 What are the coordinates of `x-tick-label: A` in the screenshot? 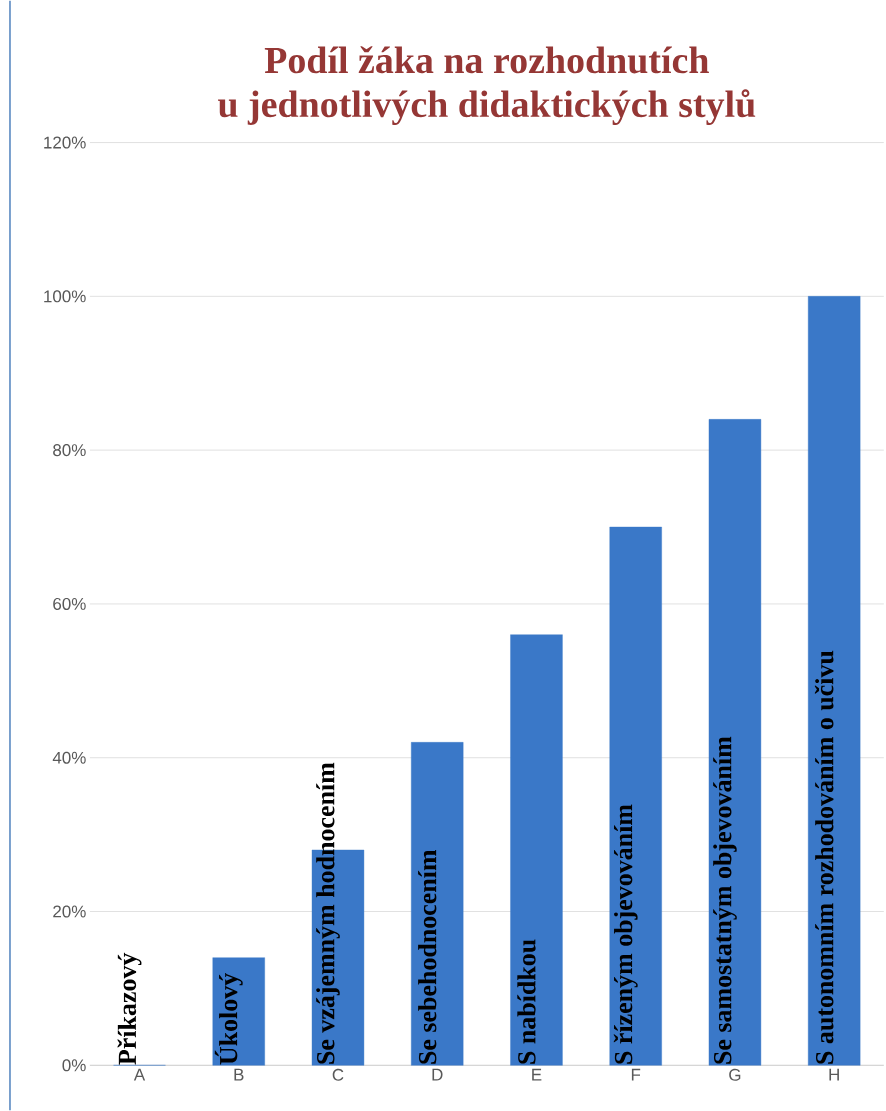 It's located at (139, 1074).